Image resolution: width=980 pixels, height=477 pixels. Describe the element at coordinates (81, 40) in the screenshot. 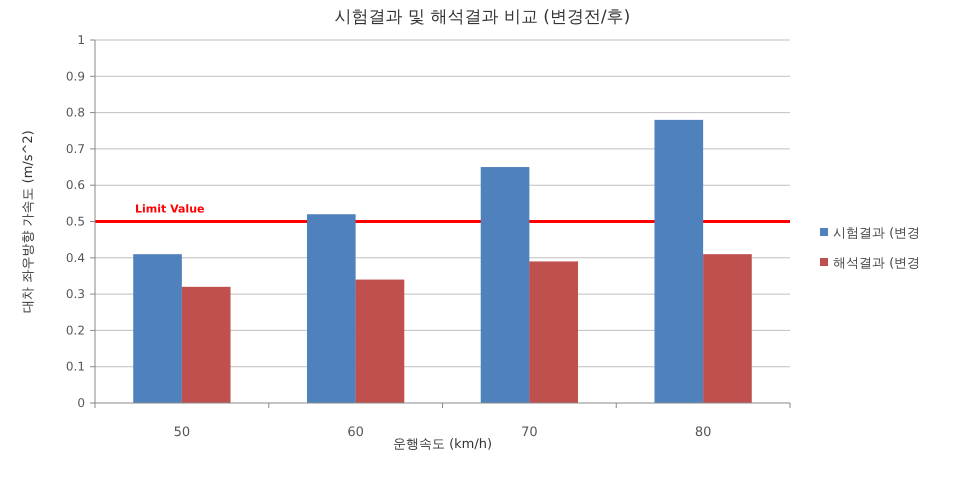

I see `y-tick-label: 1` at that location.